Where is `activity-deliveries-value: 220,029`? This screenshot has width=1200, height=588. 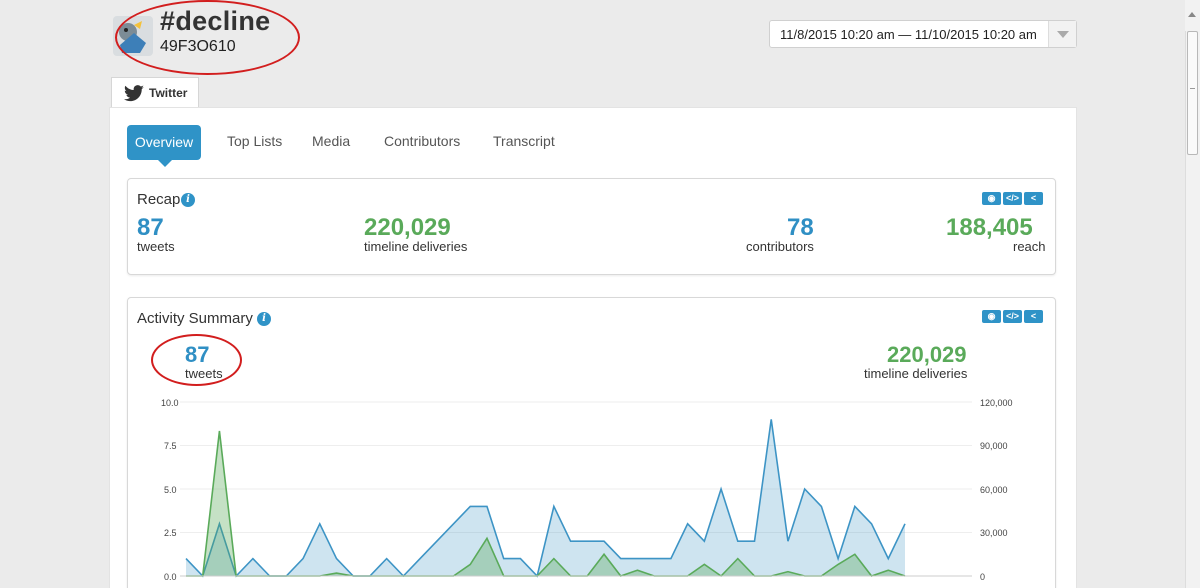
activity-deliveries-value: 220,029 is located at coordinates (927, 354).